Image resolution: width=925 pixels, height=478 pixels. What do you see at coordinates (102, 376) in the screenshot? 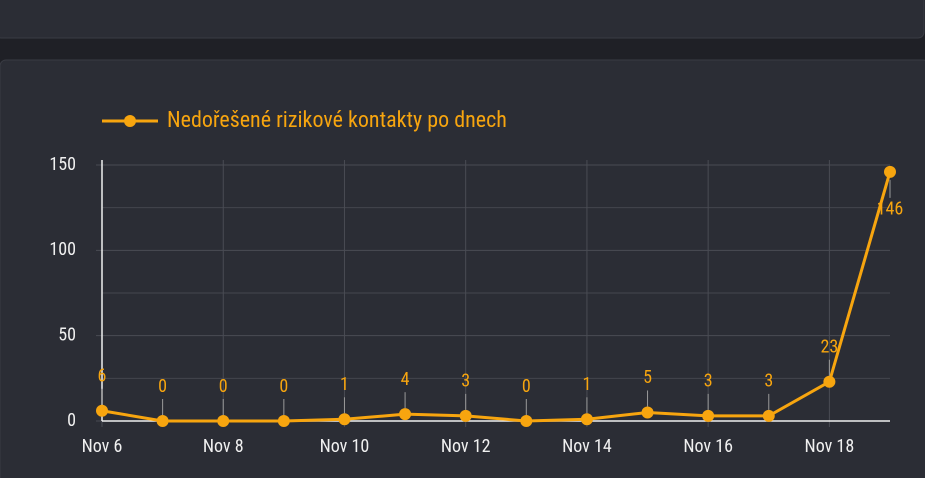
I see `data-label: 6` at bounding box center [102, 376].